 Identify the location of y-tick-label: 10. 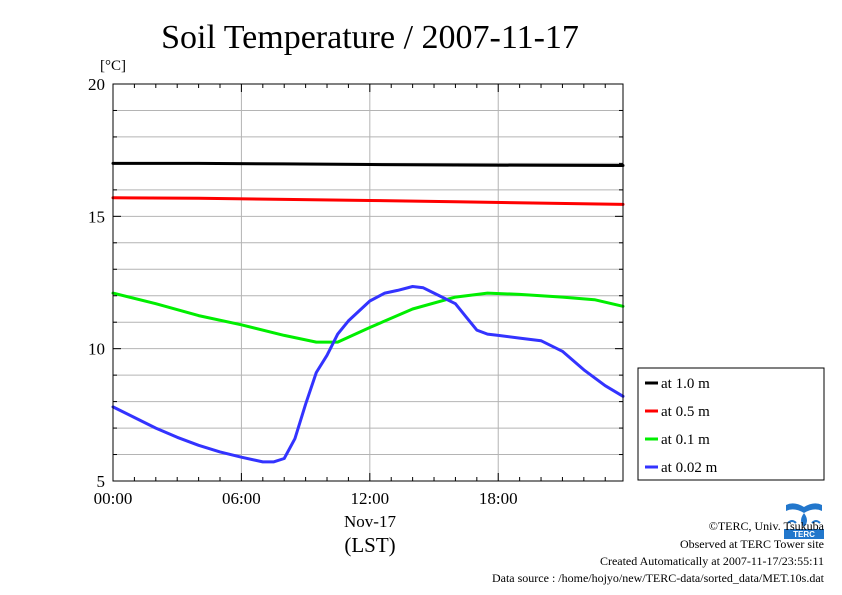
(96, 349).